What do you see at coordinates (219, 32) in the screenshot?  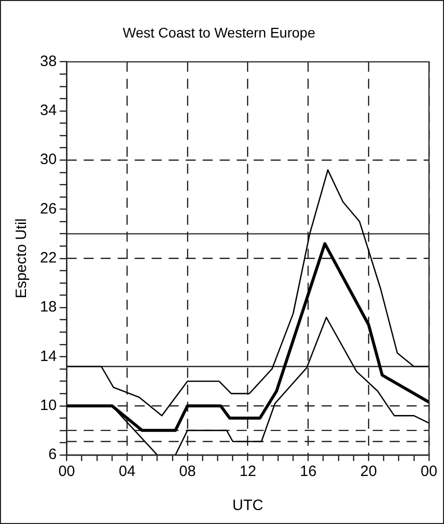 I see `chart-title: West Coast to Western Europe` at bounding box center [219, 32].